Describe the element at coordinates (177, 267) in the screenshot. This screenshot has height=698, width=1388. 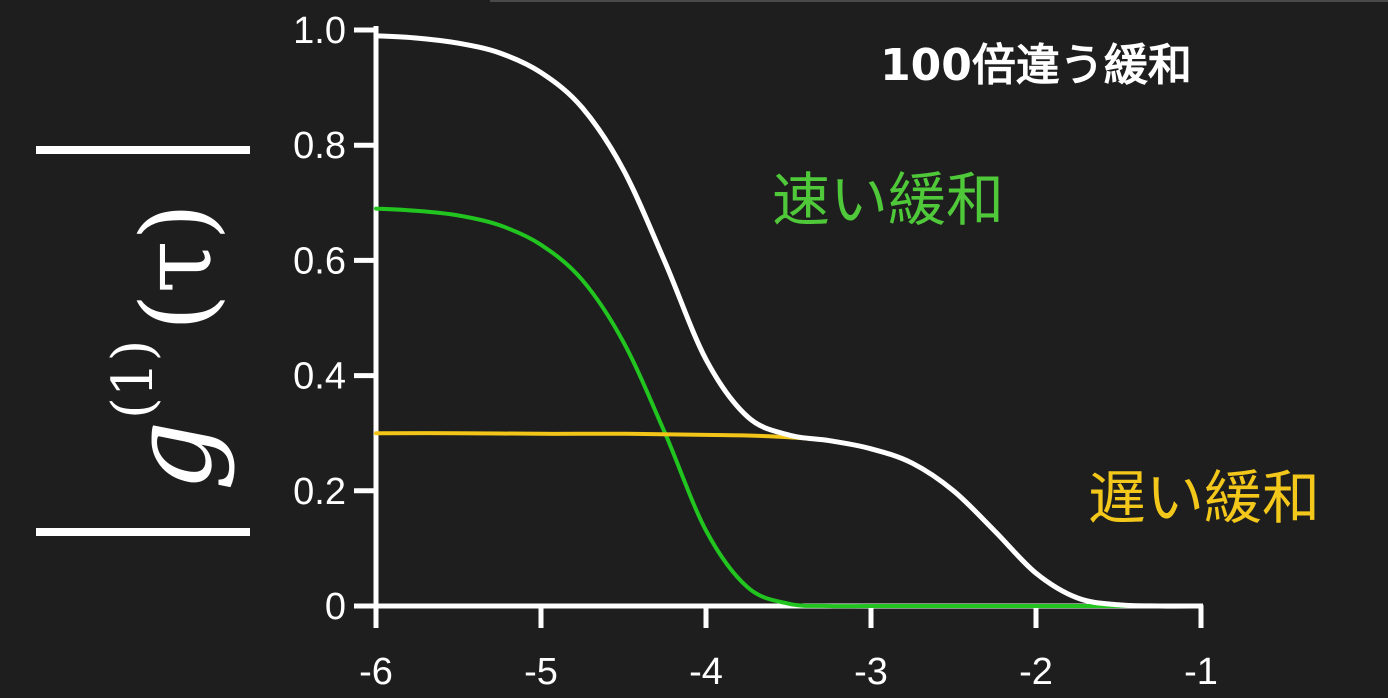
I see `y-label-argument: (τ)` at that location.